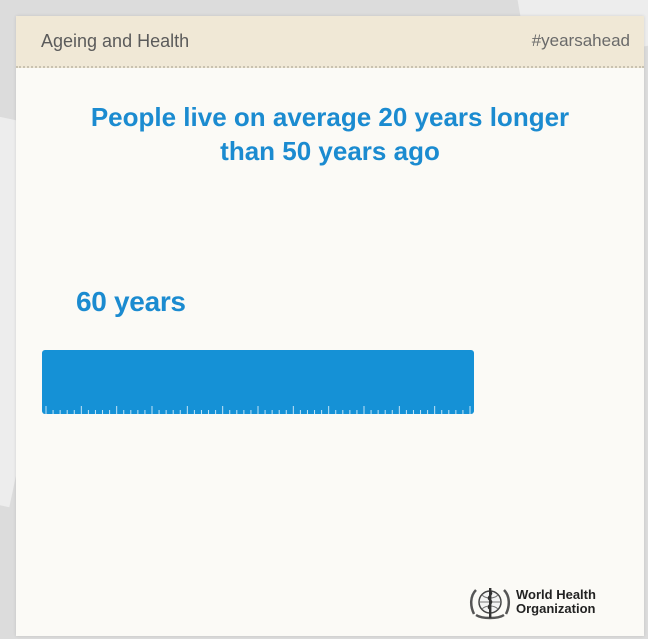 The width and height of the screenshot is (648, 639). I want to click on life-expectancy-bar, so click(258, 382).